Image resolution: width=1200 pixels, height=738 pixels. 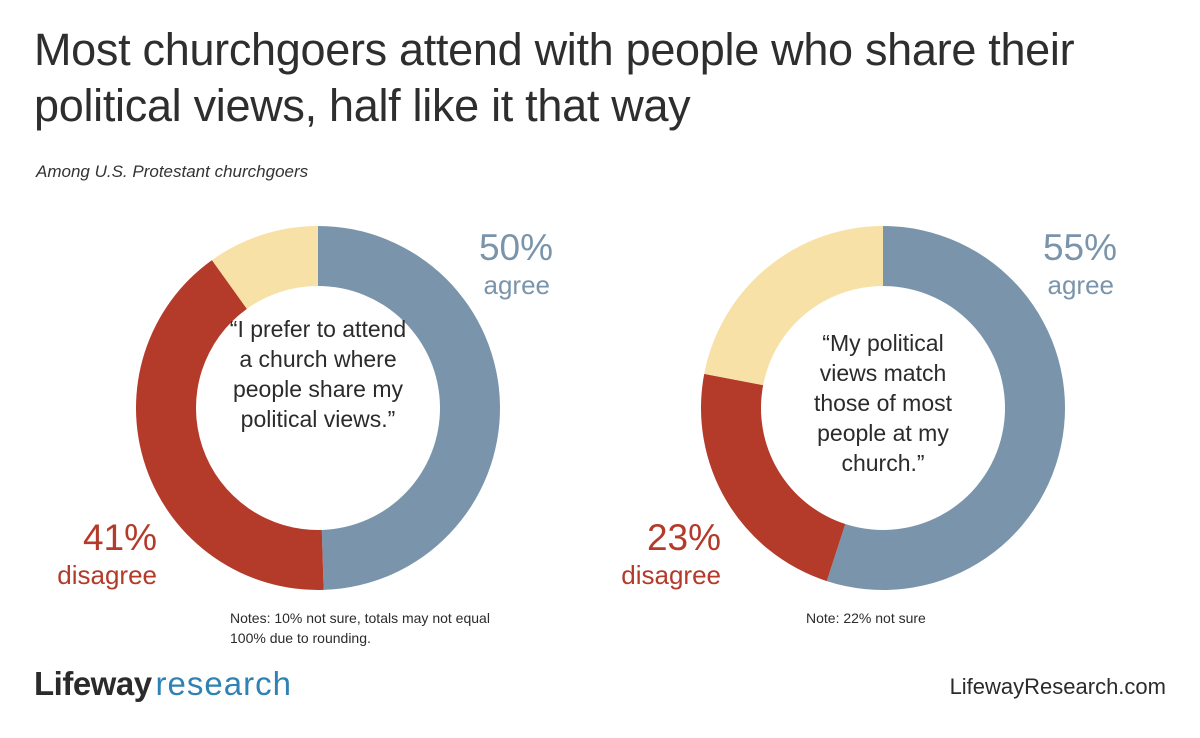 I want to click on disagree-percent: 41%, so click(x=119, y=537).